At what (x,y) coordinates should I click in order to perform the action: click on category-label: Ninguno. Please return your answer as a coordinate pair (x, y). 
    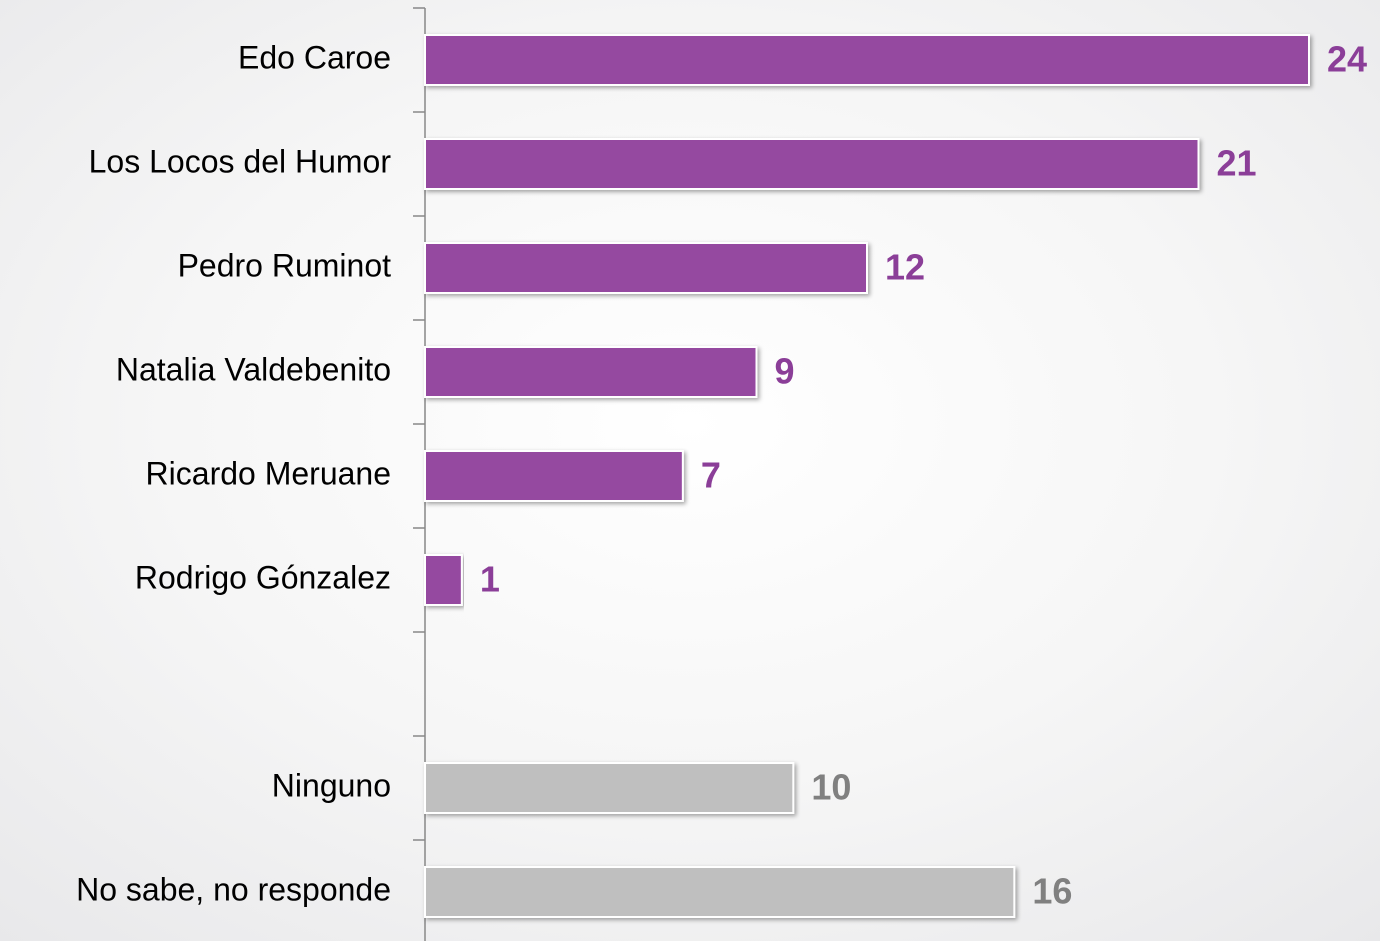
    Looking at the image, I should click on (331, 785).